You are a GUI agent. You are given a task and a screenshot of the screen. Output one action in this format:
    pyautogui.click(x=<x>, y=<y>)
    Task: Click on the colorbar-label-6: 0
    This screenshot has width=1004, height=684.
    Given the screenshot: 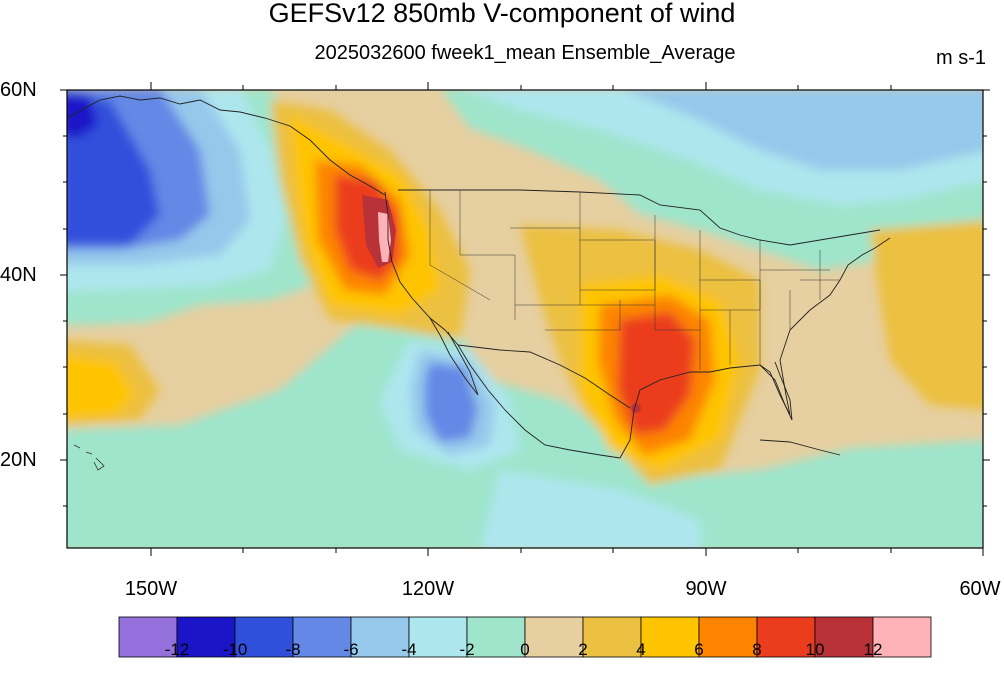 What is the action you would take?
    pyautogui.click(x=525, y=649)
    